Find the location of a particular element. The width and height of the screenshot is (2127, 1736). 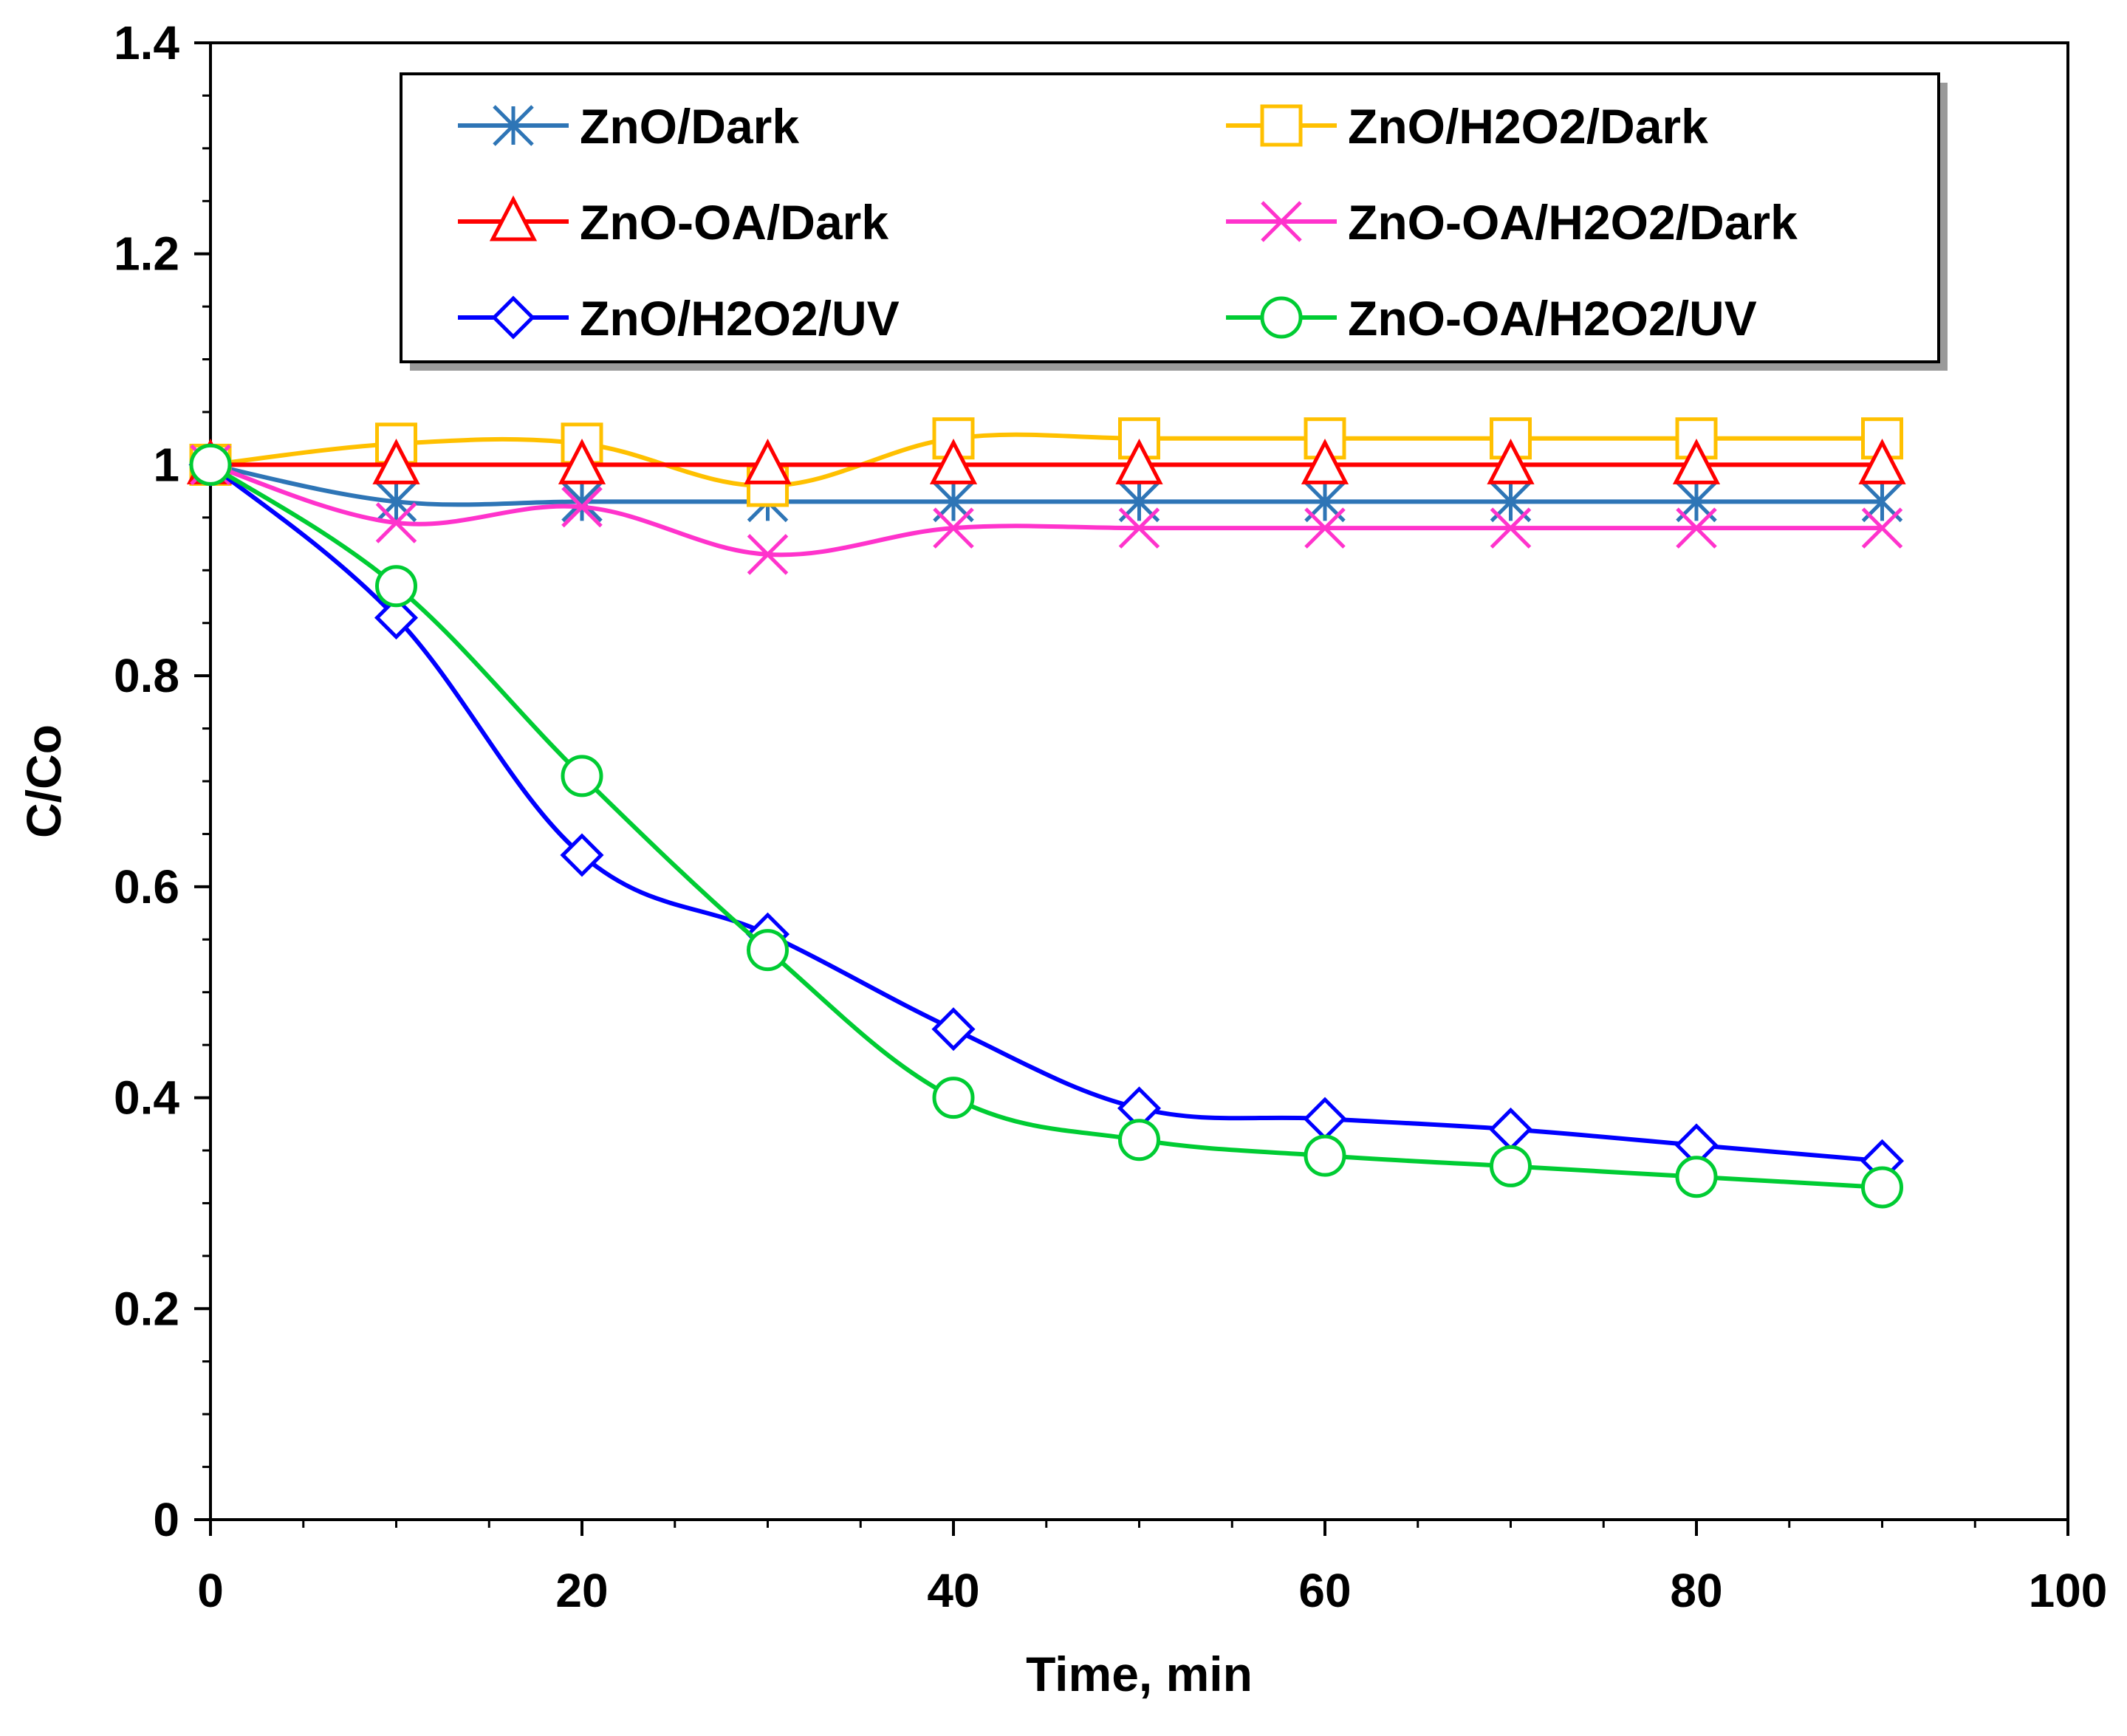

y-tick-label: 0.4 is located at coordinates (146, 1098).